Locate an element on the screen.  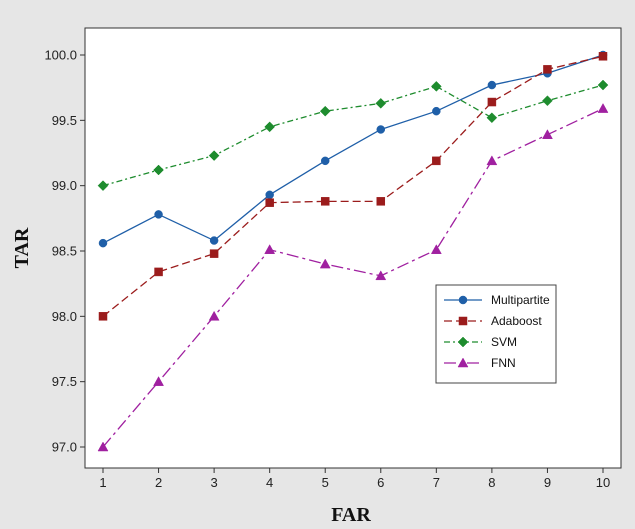
legend-label: Adaboost is located at coordinates (516, 321).